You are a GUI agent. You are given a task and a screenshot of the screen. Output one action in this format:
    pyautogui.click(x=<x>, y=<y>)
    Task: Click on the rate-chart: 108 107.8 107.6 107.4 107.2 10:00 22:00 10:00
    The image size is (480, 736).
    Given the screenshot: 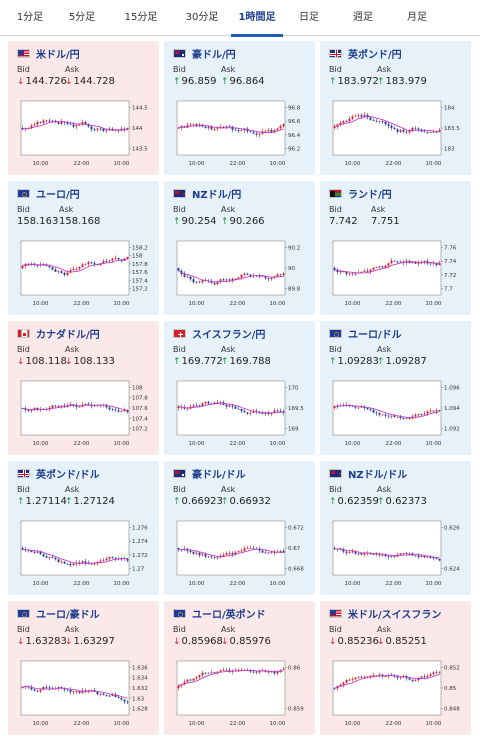 What is the action you would take?
    pyautogui.click(x=85, y=413)
    